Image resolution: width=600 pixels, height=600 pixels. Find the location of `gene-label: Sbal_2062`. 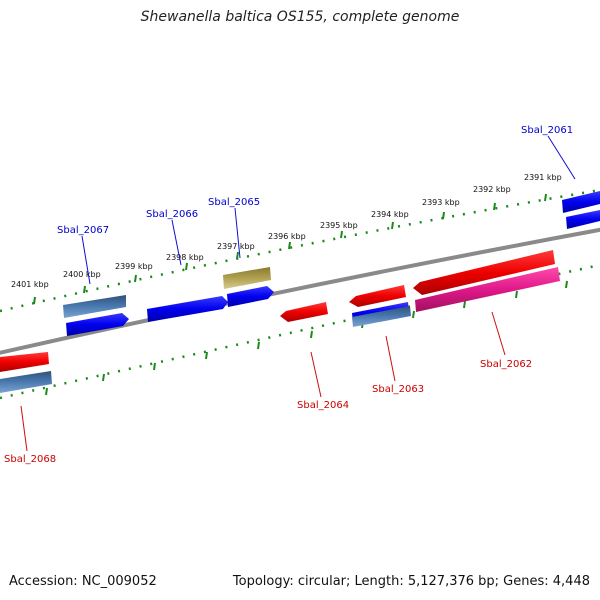

gene-label: Sbal_2062 is located at coordinates (506, 364).